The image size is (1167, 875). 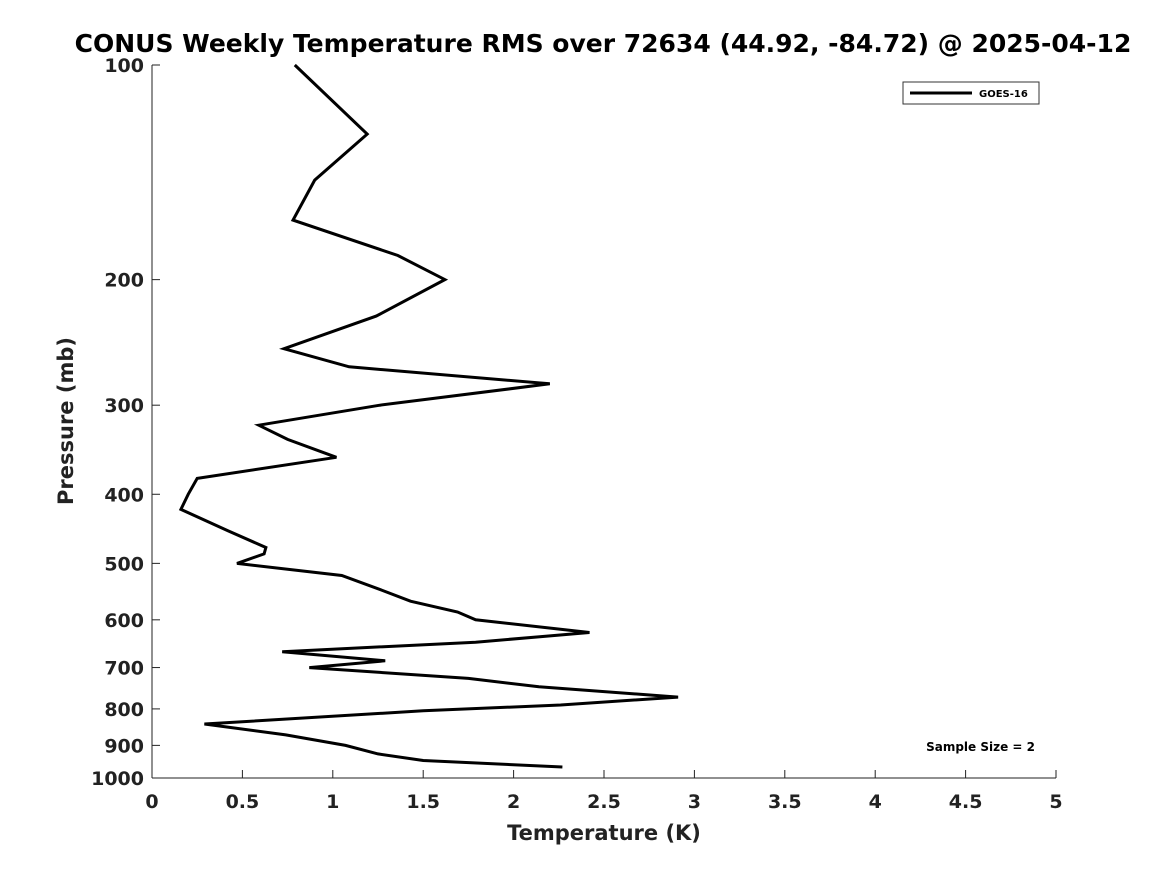 What do you see at coordinates (1055, 802) in the screenshot?
I see `x-tick-label: 5` at bounding box center [1055, 802].